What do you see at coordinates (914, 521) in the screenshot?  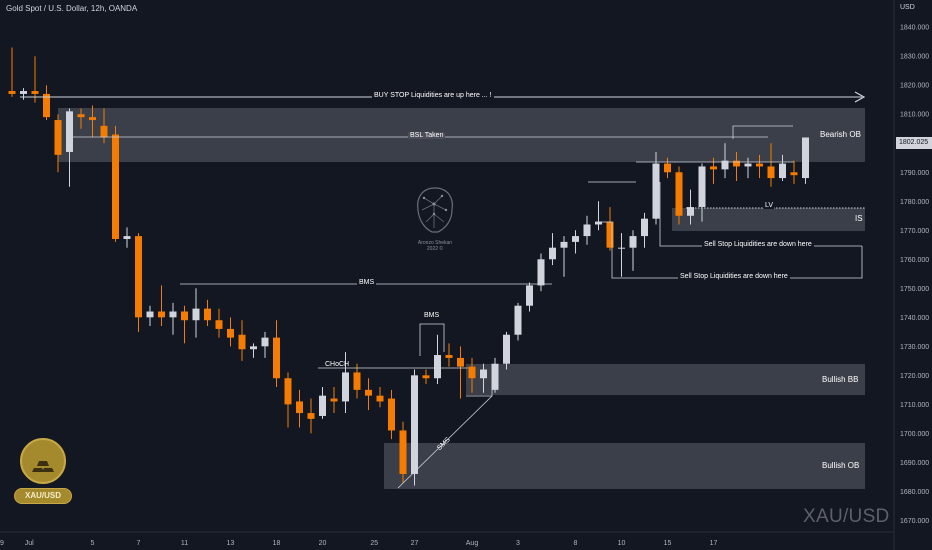 I see `y-tick-label: 1670.000` at bounding box center [914, 521].